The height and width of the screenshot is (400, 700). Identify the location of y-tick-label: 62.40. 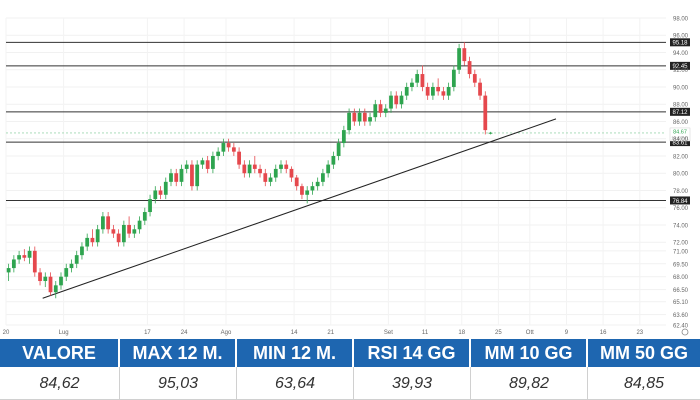
(681, 327).